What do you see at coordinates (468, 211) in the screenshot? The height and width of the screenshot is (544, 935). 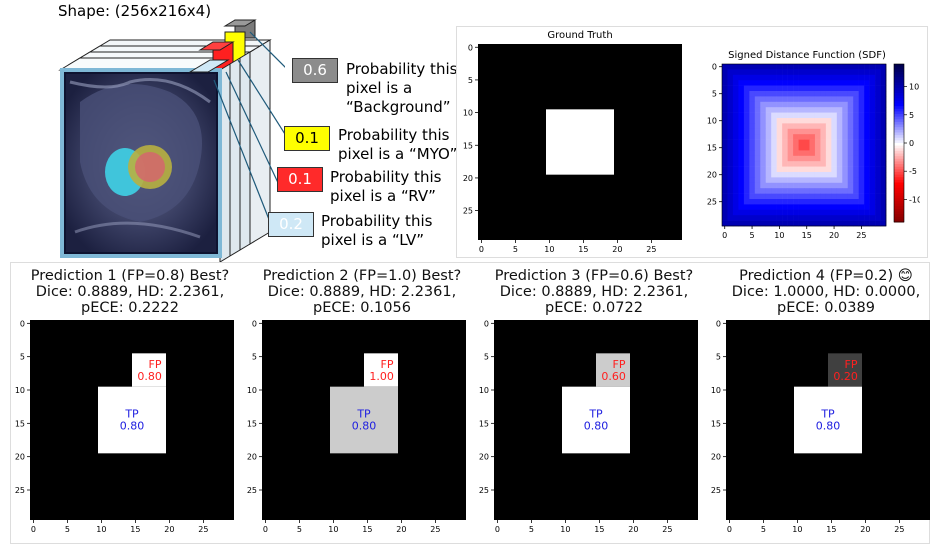 I see `y-tick-label: 25` at bounding box center [468, 211].